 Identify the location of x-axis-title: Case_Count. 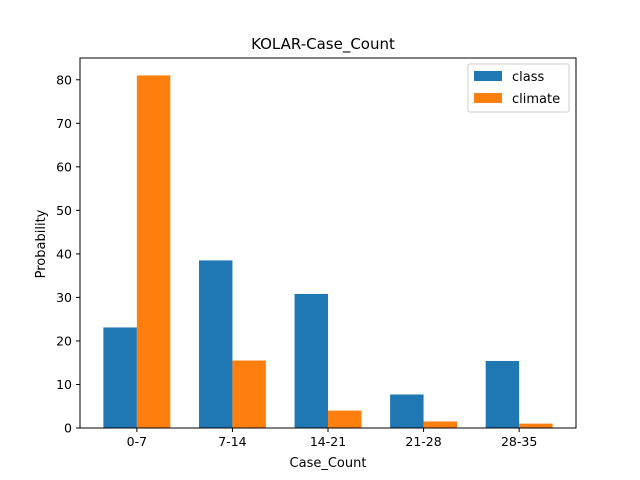
(328, 463).